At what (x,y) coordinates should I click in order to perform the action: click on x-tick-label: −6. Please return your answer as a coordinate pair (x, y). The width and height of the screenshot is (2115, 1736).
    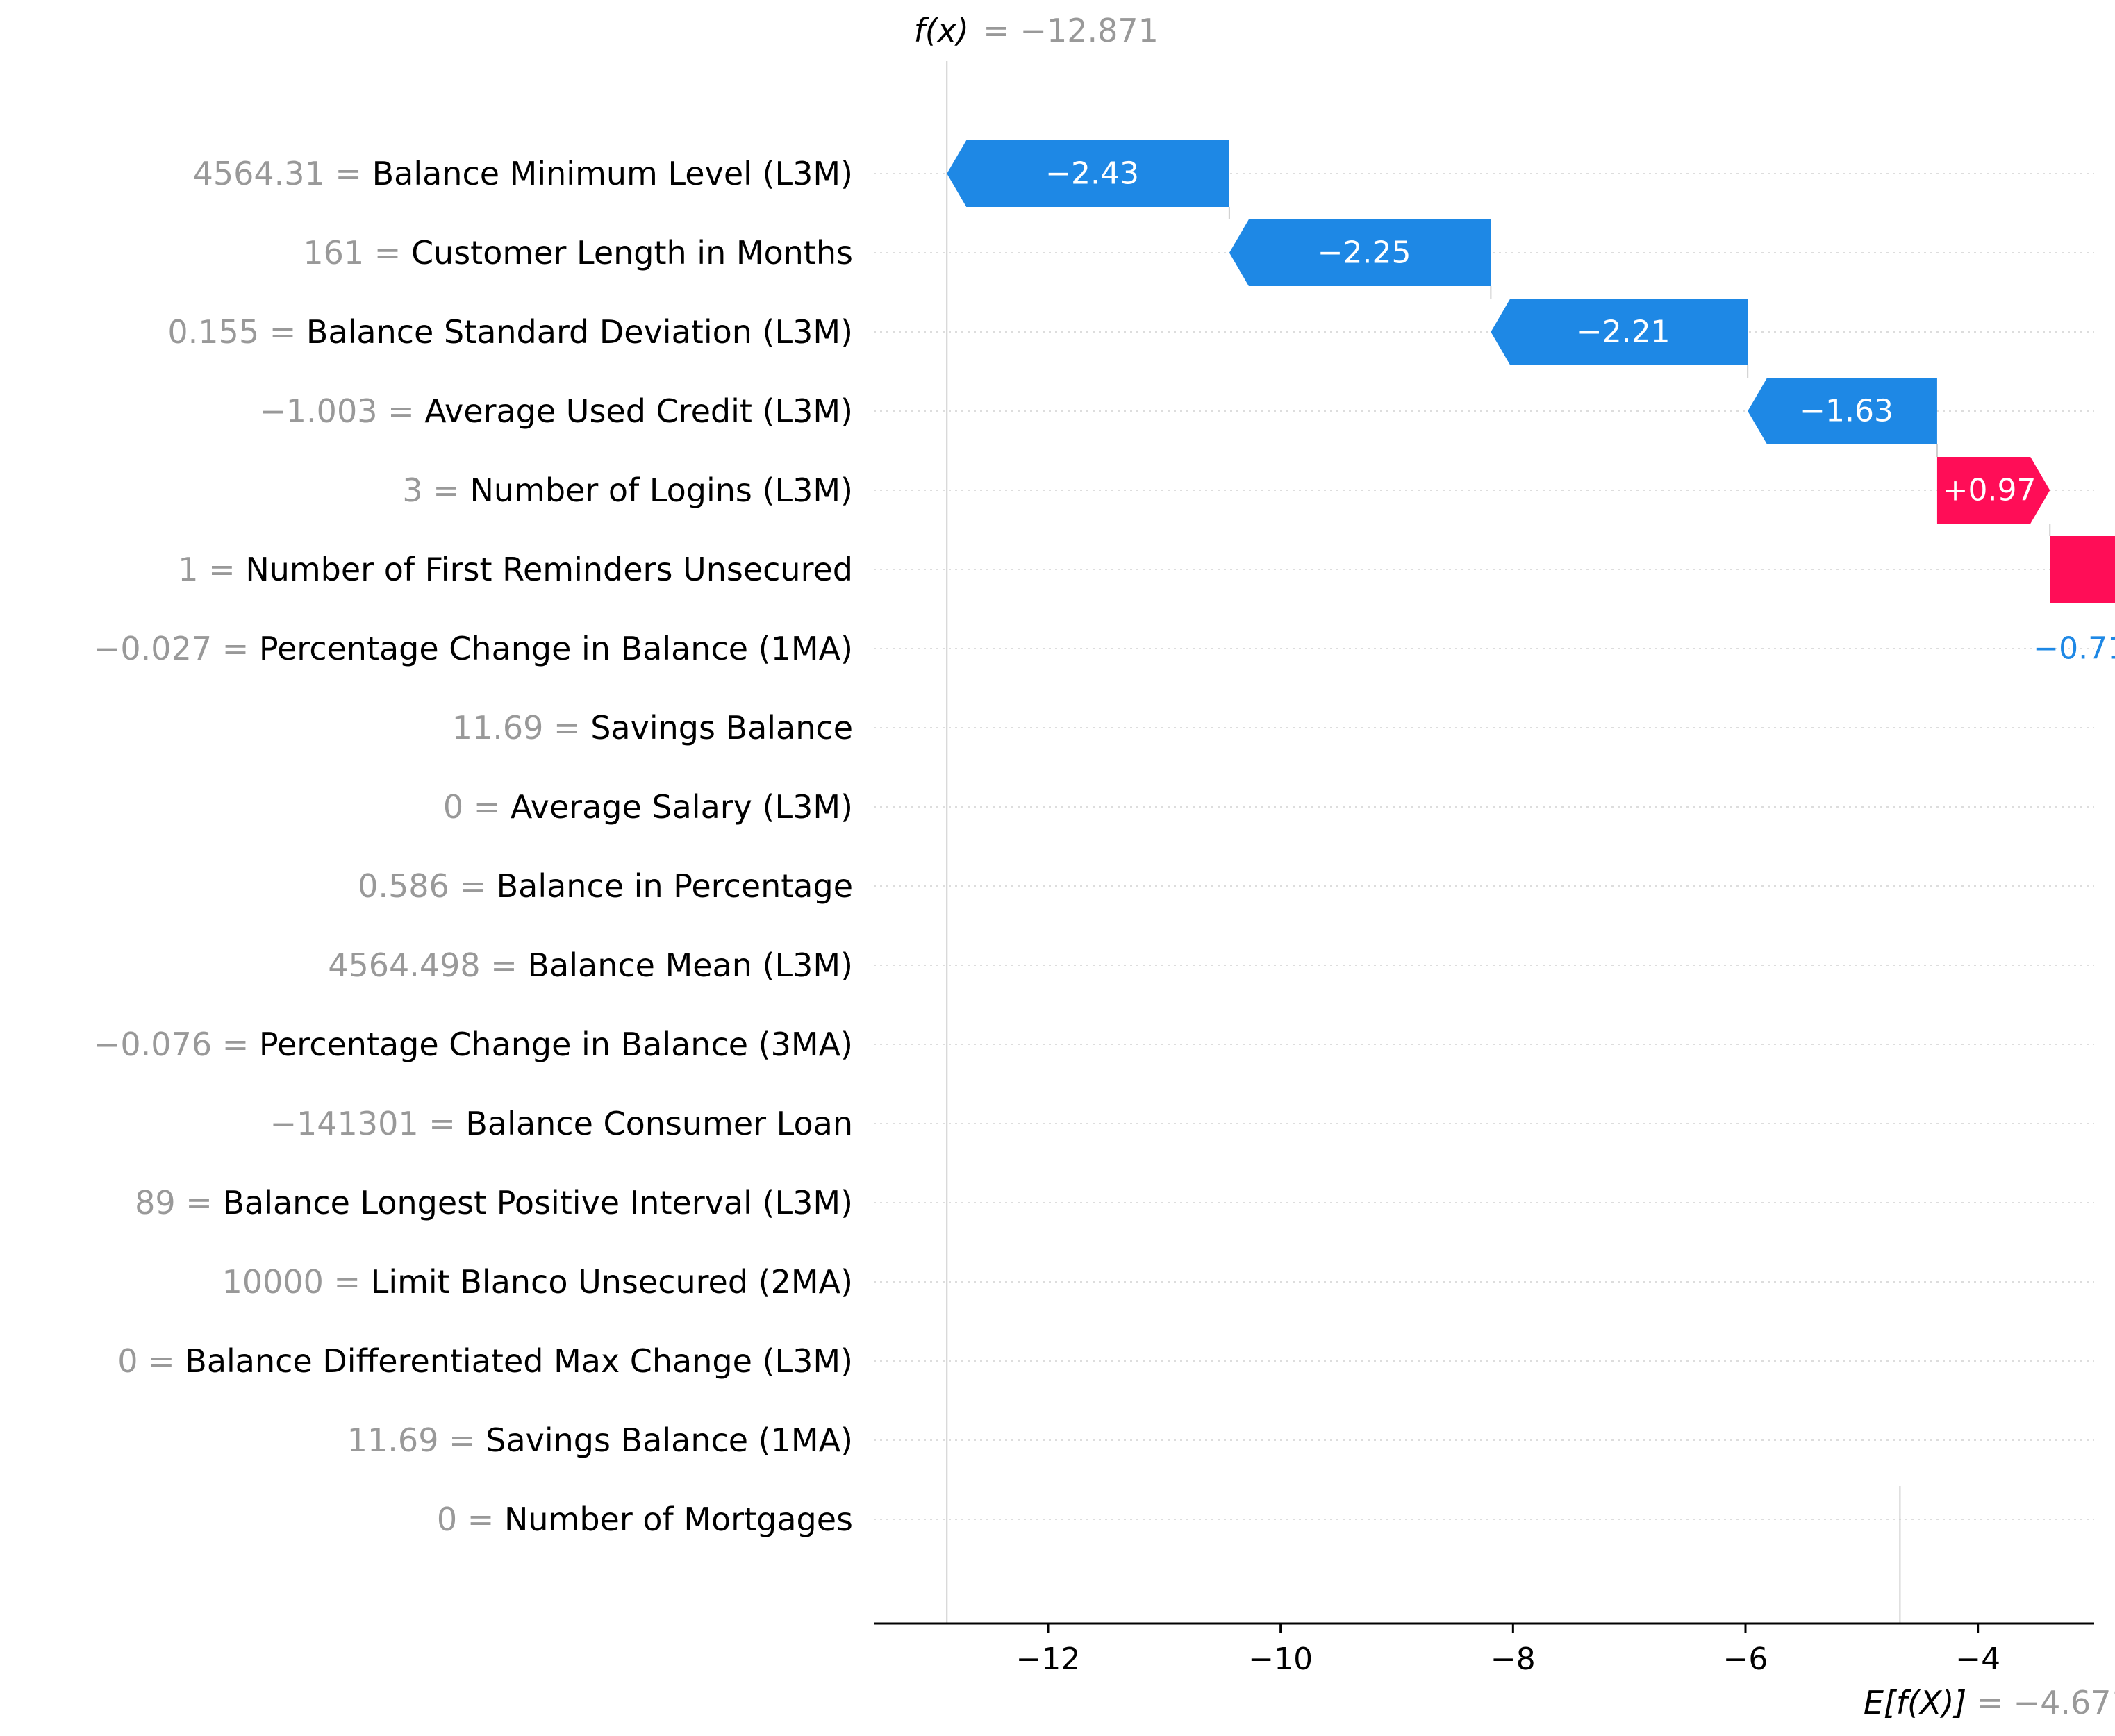
    Looking at the image, I should click on (1745, 1659).